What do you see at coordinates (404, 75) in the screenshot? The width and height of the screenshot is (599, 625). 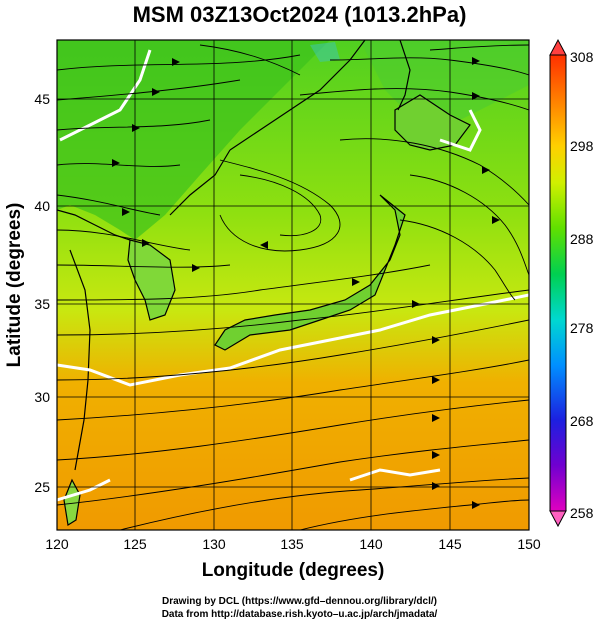 I see `sakhalin` at bounding box center [404, 75].